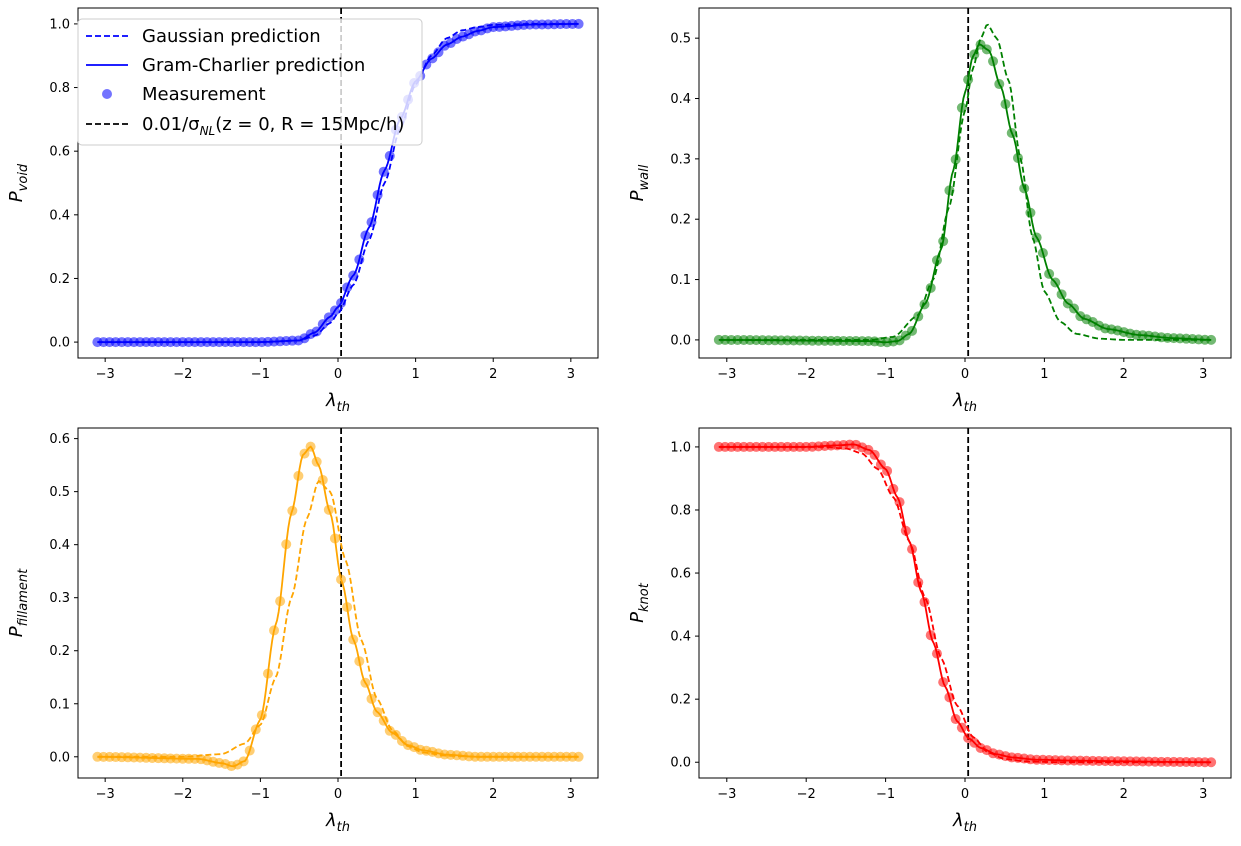 The width and height of the screenshot is (1241, 846). What do you see at coordinates (337, 822) in the screenshot?
I see `x-axis-label: λth` at bounding box center [337, 822].